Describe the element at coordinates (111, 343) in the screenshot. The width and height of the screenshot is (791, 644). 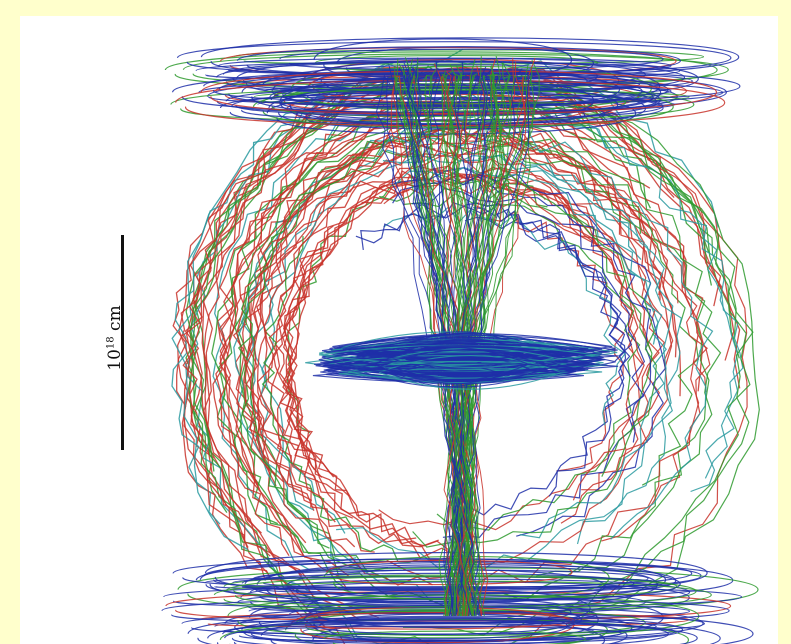
I see `scale-exponent: 18` at that location.